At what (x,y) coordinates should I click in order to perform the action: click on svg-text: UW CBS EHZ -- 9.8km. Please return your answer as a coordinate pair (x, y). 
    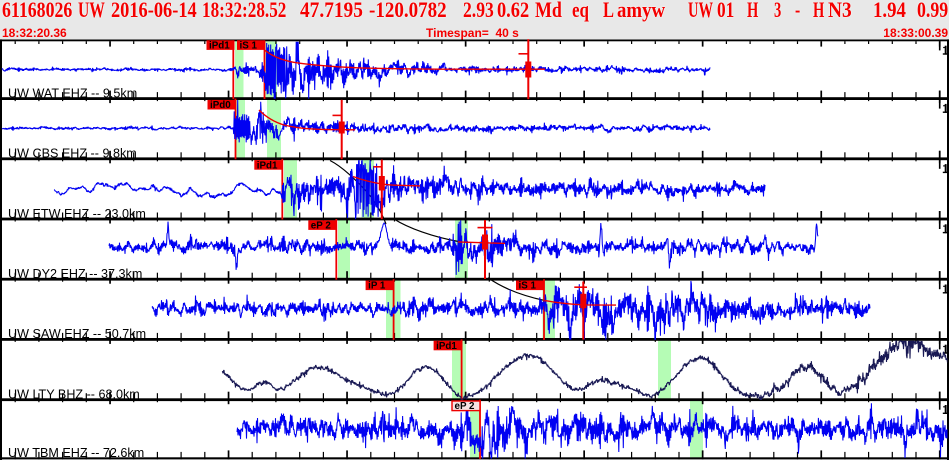
    Looking at the image, I should click on (72, 154).